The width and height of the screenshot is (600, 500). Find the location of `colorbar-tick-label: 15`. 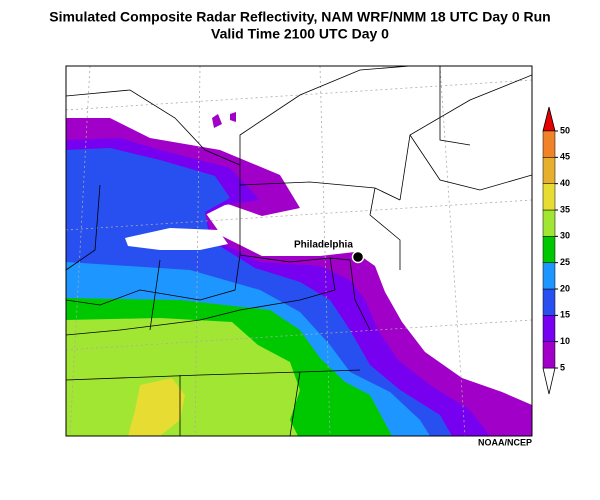

colorbar-tick-label: 15 is located at coordinates (565, 315).